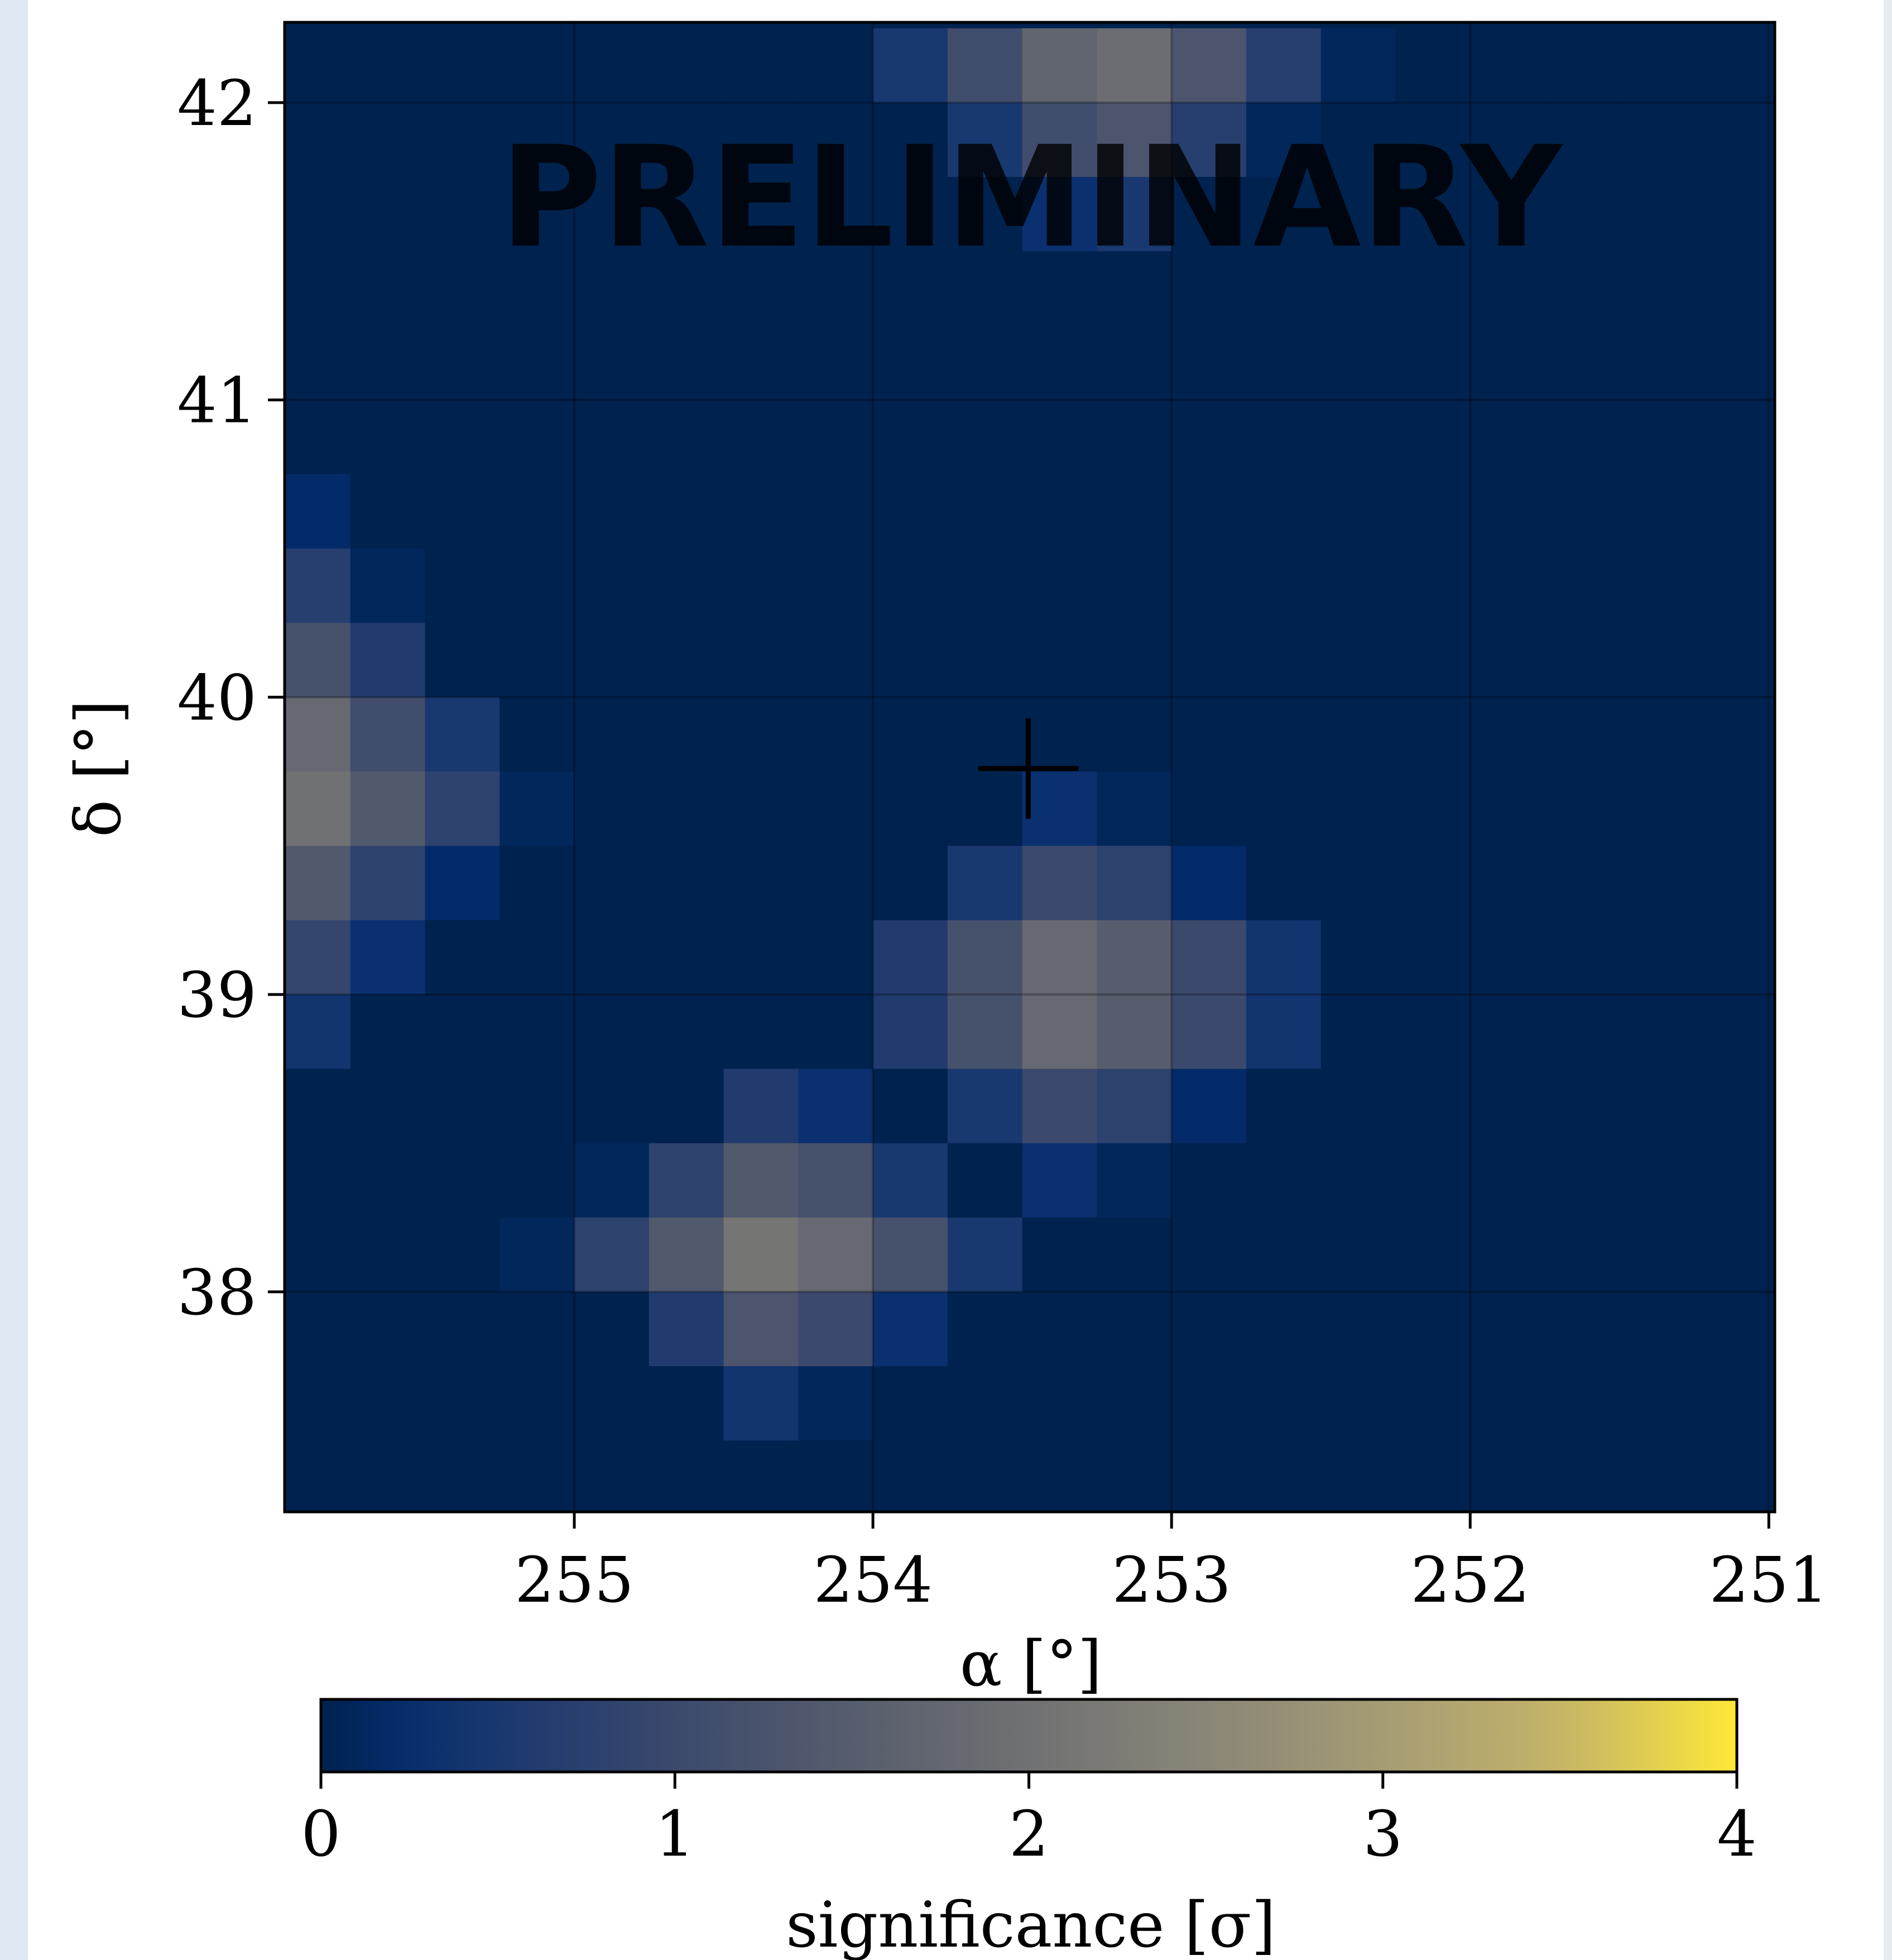 Image resolution: width=1892 pixels, height=1960 pixels. Describe the element at coordinates (217, 698) in the screenshot. I see `y-tick-label: 40` at that location.